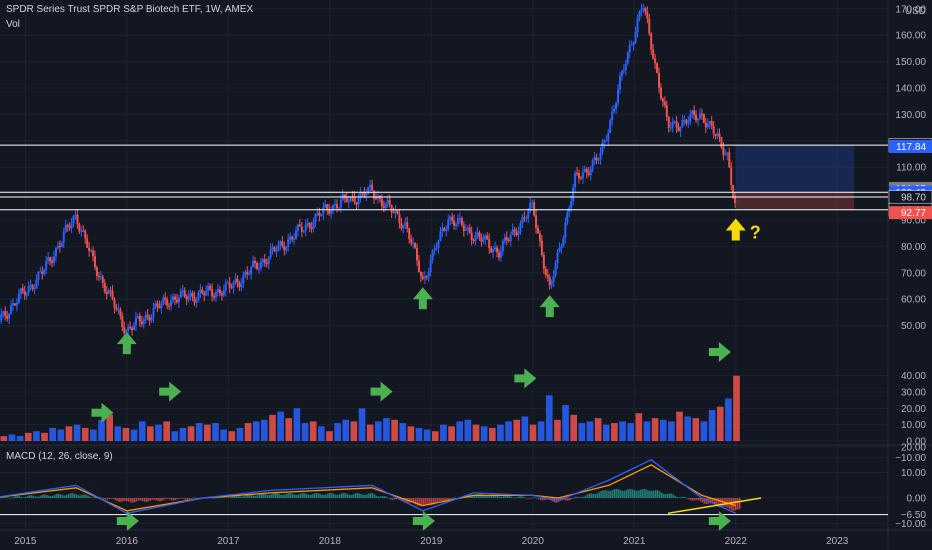  Describe the element at coordinates (330, 541) in the screenshot. I see `time-tick-label: 2018` at that location.